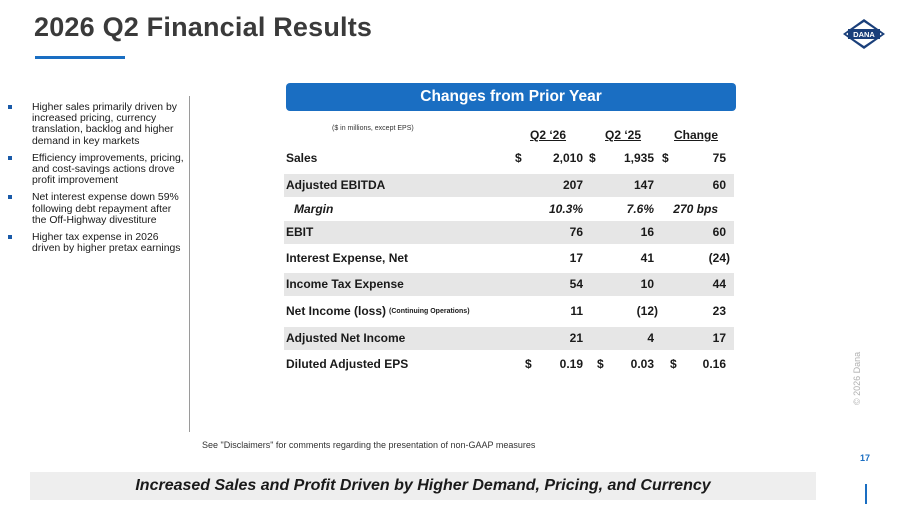 This screenshot has width=900, height=506. I want to click on cell-q2-26: 76, so click(576, 232).